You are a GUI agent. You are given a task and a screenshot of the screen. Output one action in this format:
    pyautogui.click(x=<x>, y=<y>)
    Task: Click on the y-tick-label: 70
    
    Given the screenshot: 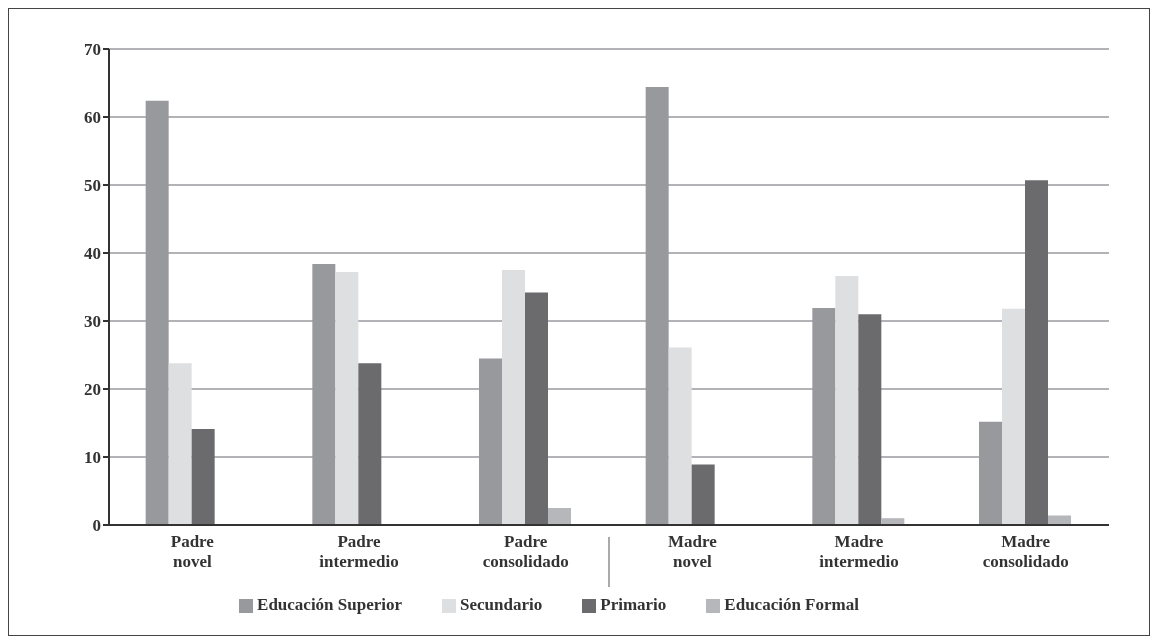 What is the action you would take?
    pyautogui.click(x=92, y=50)
    